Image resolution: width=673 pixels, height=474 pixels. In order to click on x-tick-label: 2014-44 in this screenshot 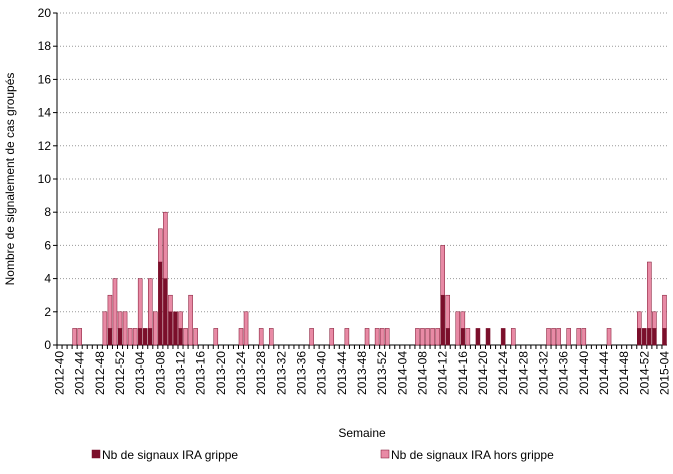, I will do `click(604, 373)`.